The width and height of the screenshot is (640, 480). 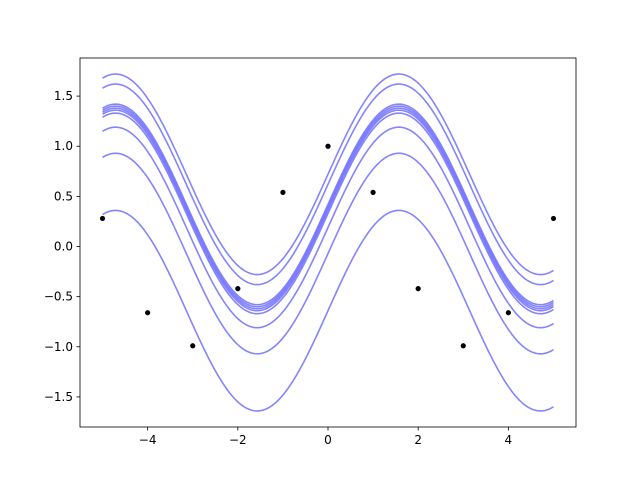 What do you see at coordinates (58, 397) in the screenshot?
I see `y-tick-label: −1.5` at bounding box center [58, 397].